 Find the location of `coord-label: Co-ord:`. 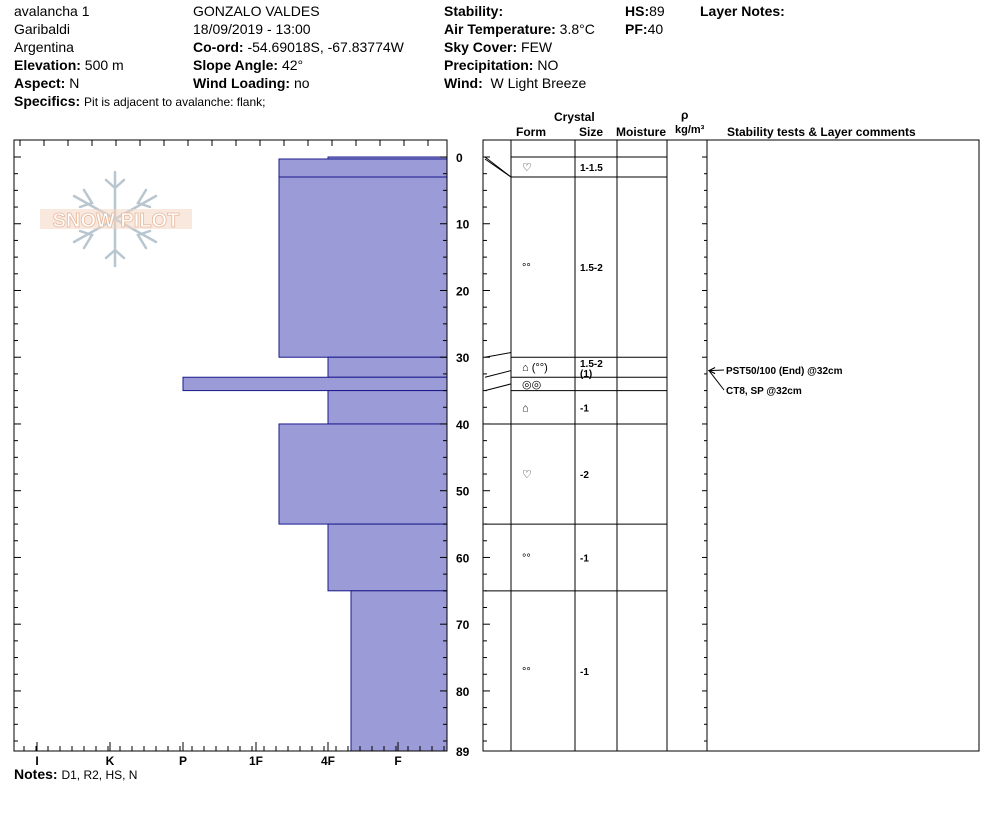

coord-label: Co-ord: is located at coordinates (218, 47).